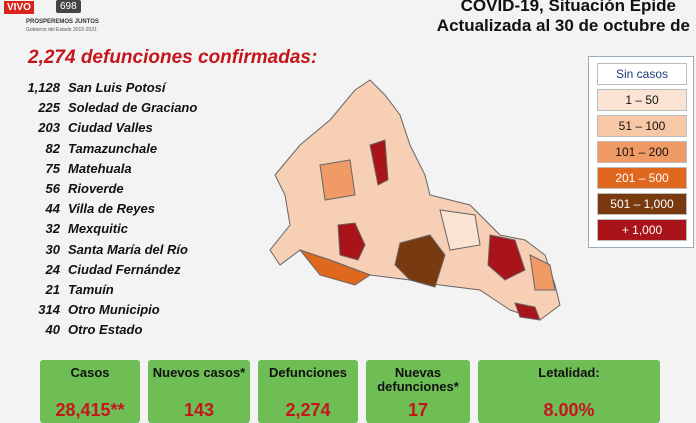  I want to click on list-row: 24 Ciudad Fernández, so click(93, 272).